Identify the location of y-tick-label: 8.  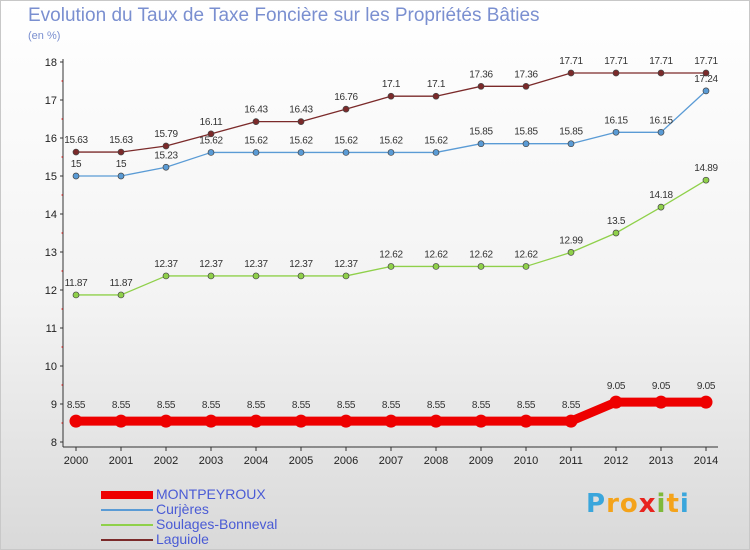
(54, 443).